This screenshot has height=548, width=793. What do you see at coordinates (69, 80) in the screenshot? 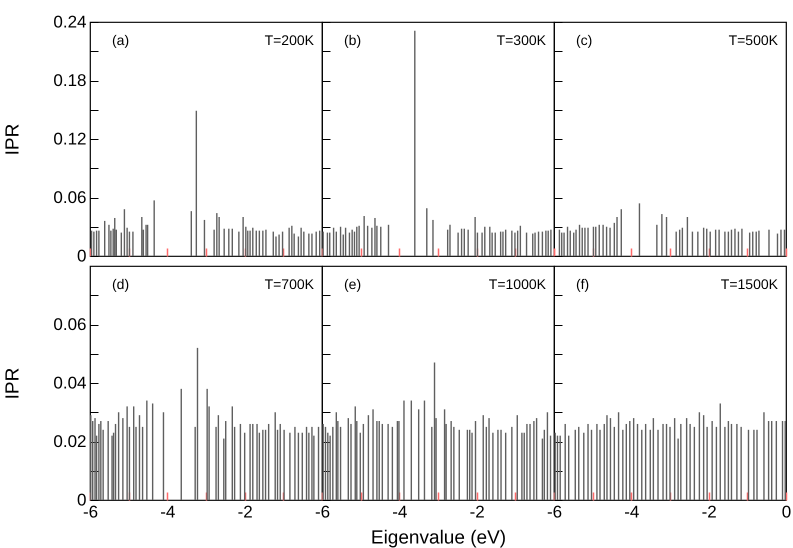
I see `y-tick-label: 0.18` at bounding box center [69, 80].